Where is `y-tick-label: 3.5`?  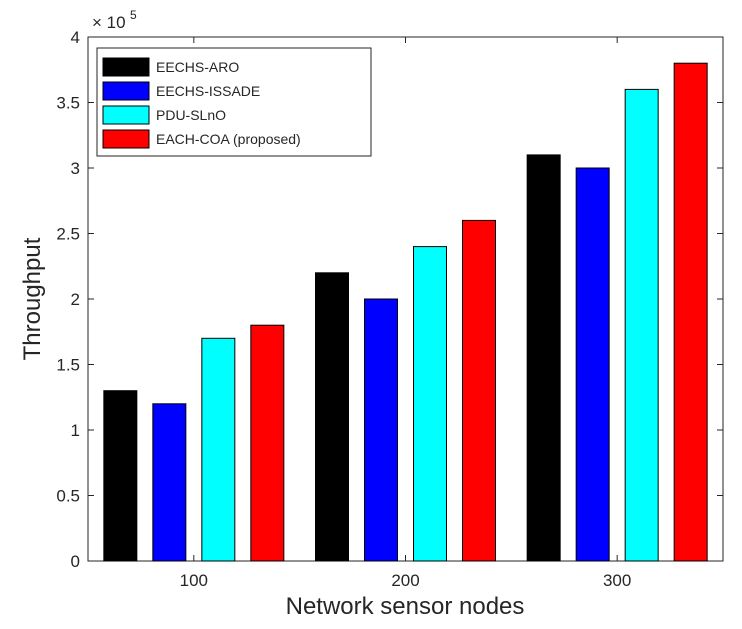 y-tick-label: 3.5 is located at coordinates (68, 103).